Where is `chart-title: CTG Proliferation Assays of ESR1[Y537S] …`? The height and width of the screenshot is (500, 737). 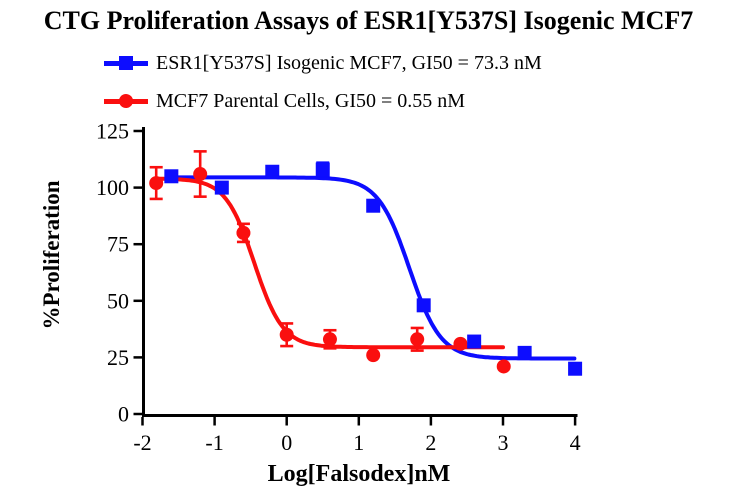
chart-title: CTG Proliferation Assays of ESR1[Y537S] … is located at coordinates (368, 20).